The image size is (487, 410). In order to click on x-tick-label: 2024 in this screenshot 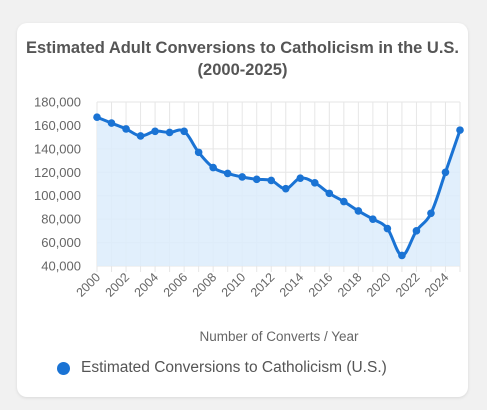, I will do `click(437, 285)`.